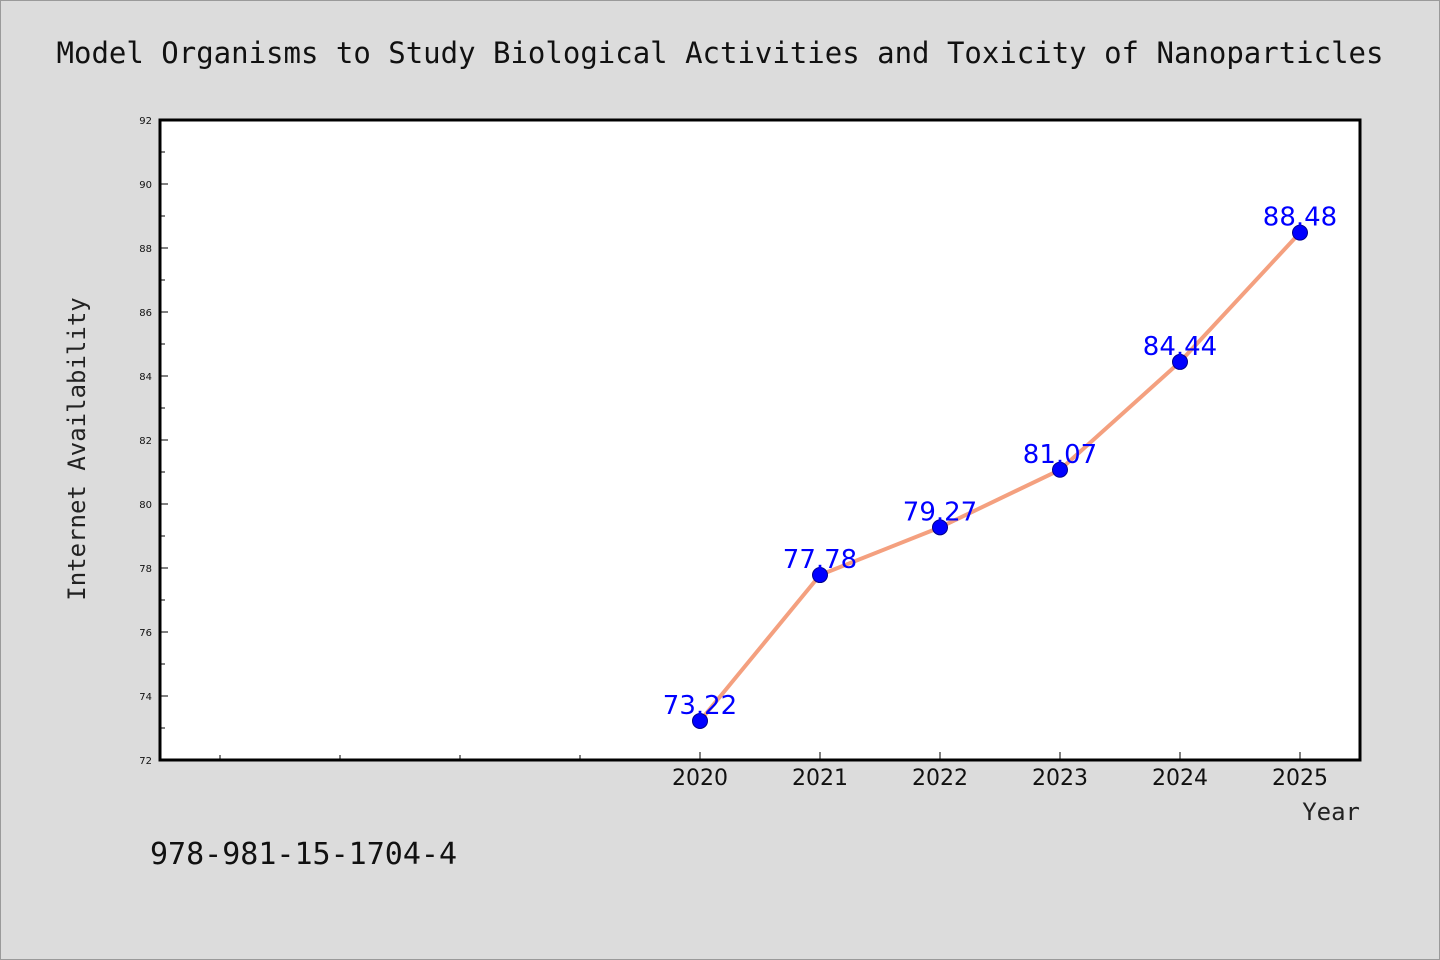 The image size is (1440, 960). Describe the element at coordinates (940, 778) in the screenshot. I see `x-tick-label: 2022` at that location.